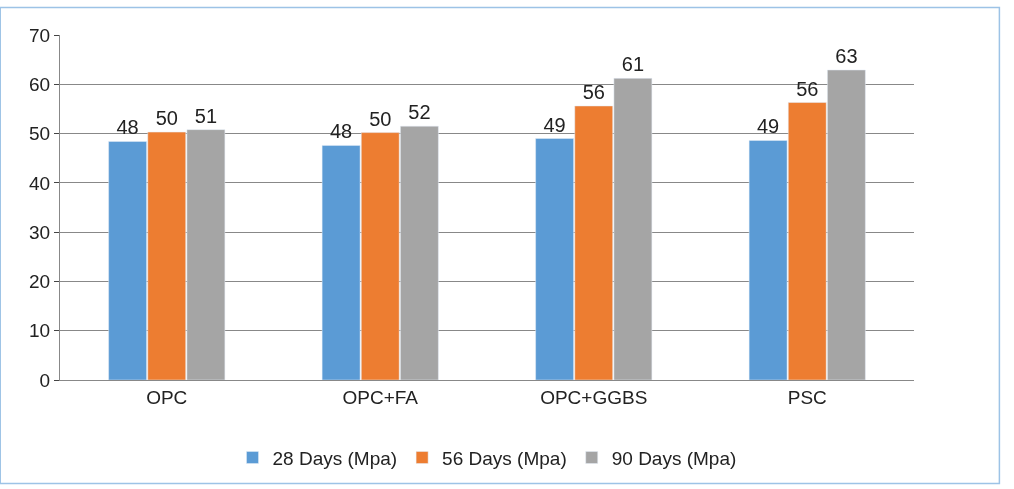  I want to click on legend-label: 56 Days (Mpa), so click(504, 458).